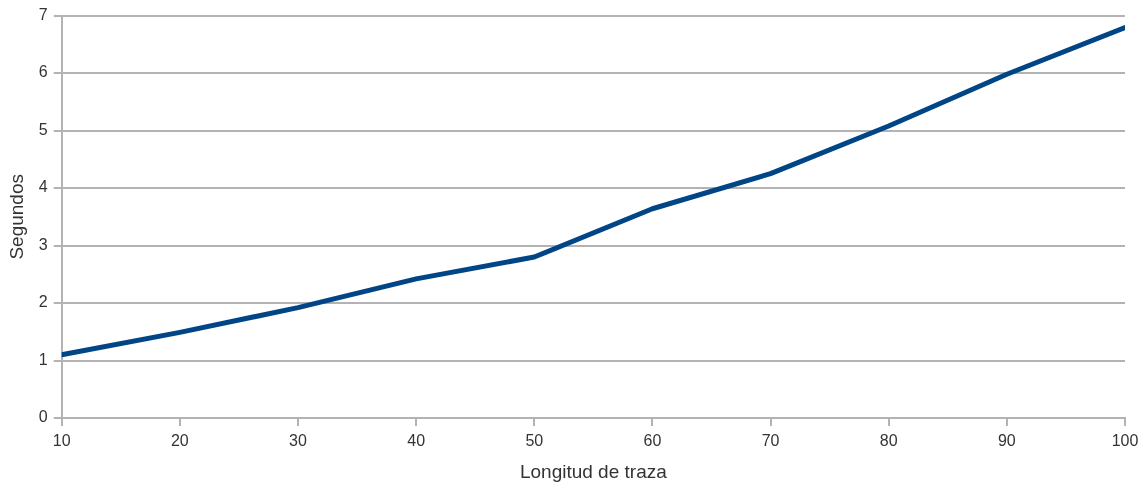  I want to click on y-tick-label: 0, so click(43, 417).